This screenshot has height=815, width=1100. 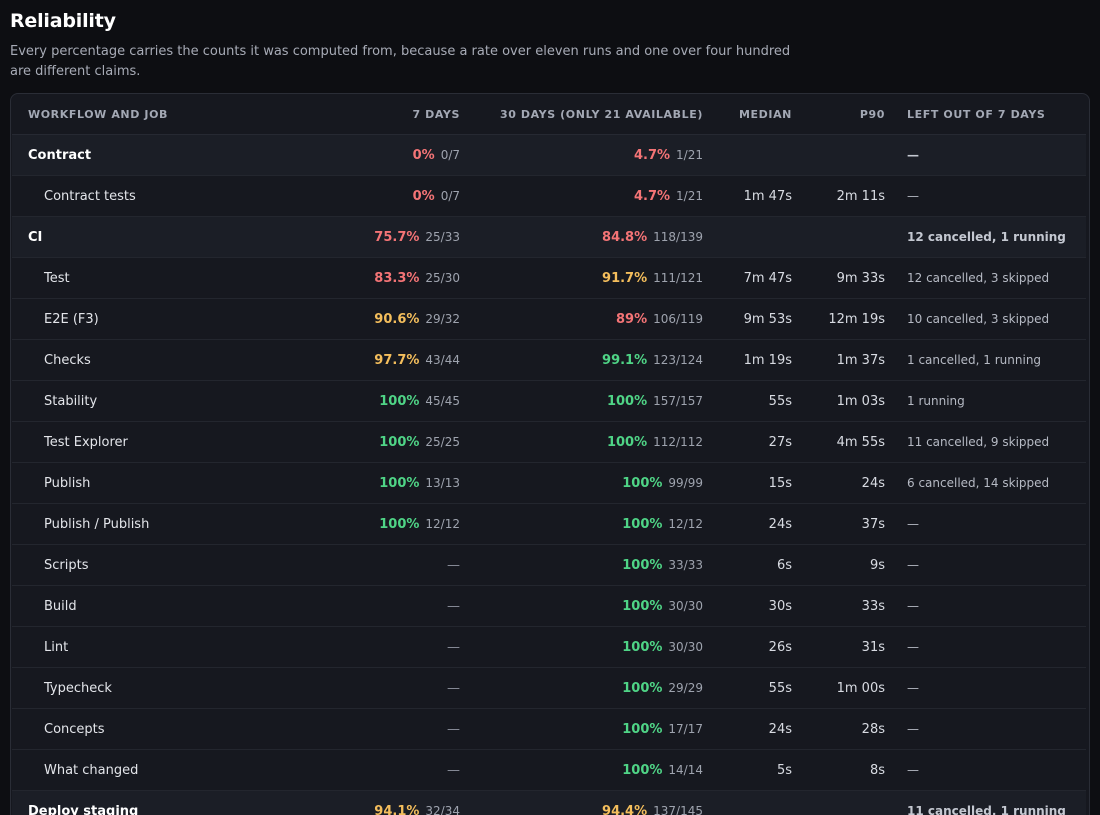 What do you see at coordinates (625, 360) in the screenshot?
I see `success-rate: 99.1%` at bounding box center [625, 360].